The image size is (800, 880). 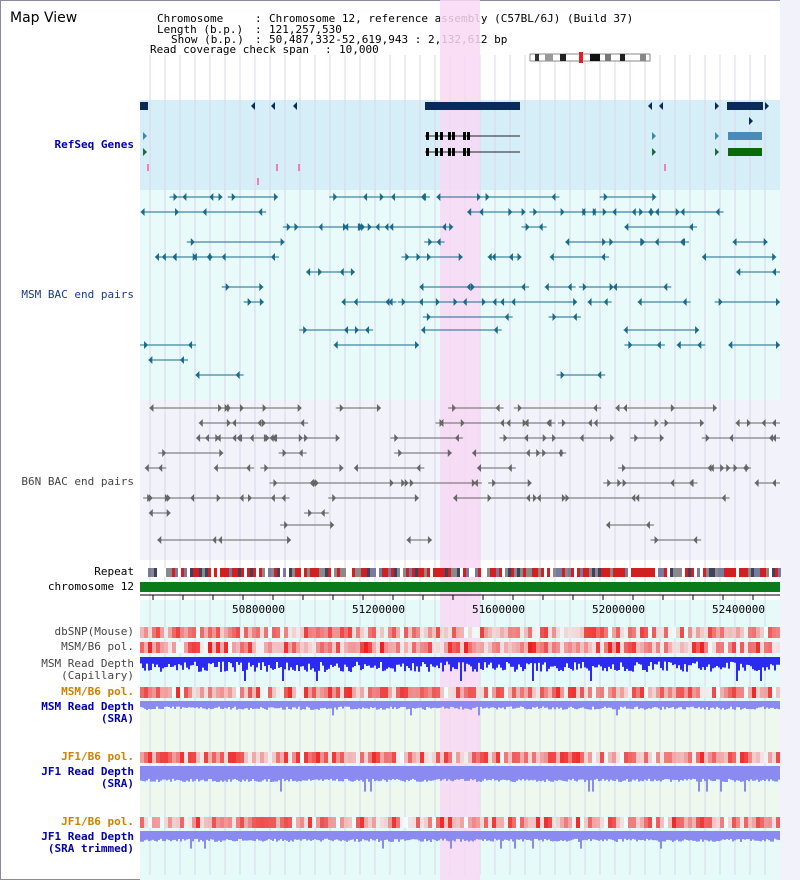 I want to click on track-label-b6n-bac: B6N BAC end pairs, so click(x=77, y=481).